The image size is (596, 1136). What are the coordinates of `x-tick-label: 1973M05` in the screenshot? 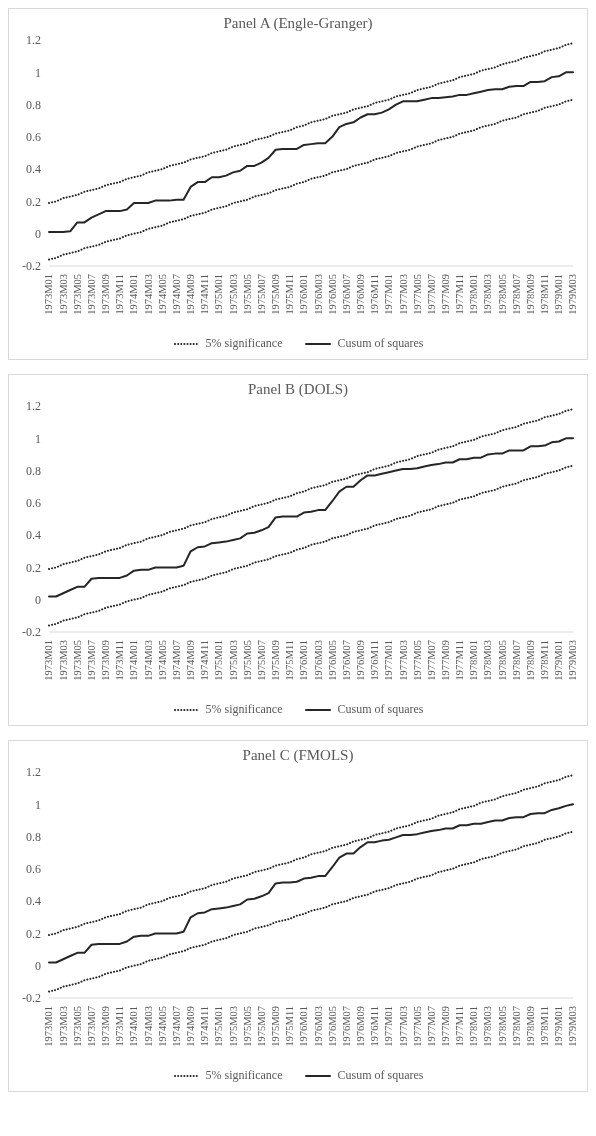 It's located at (77, 660).